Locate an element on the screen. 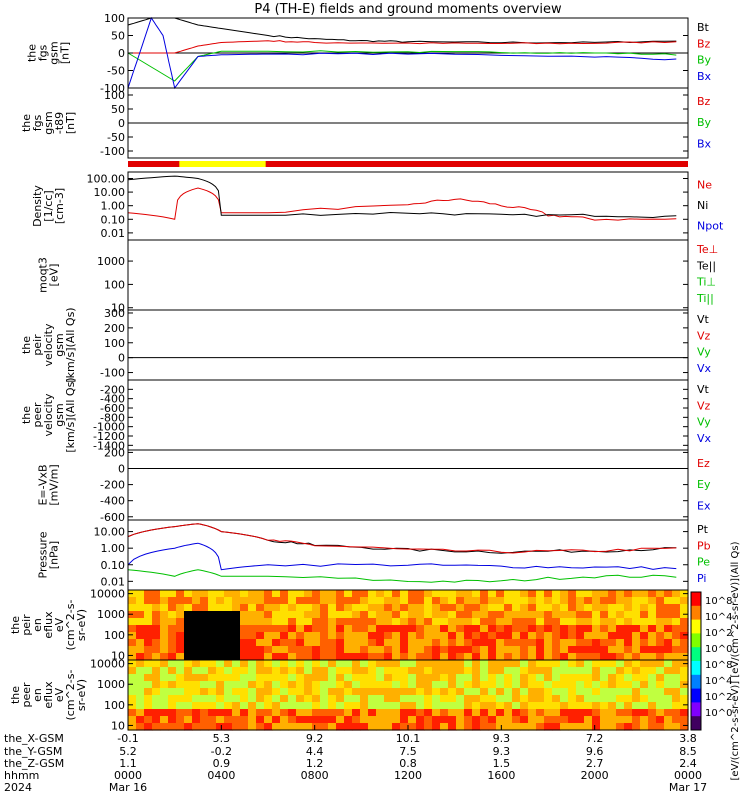  panel-fgs-gsm is located at coordinates (408, 53).